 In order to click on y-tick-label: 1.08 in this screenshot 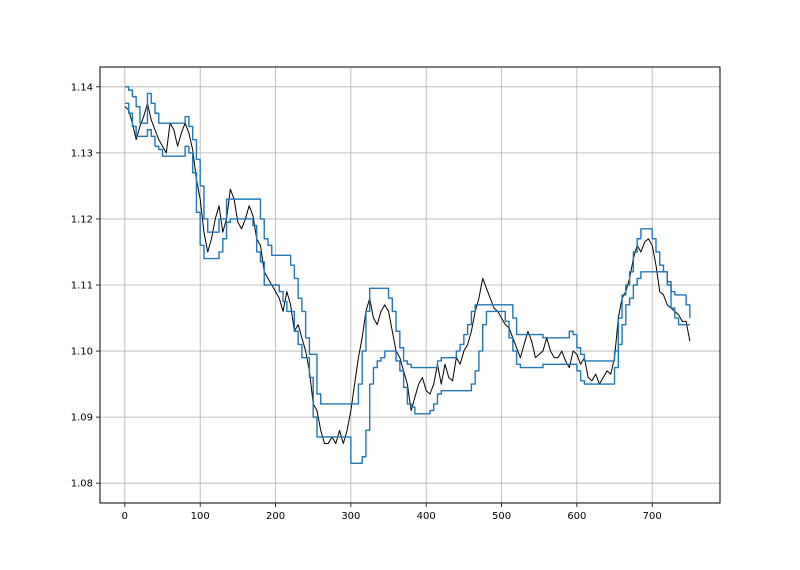, I will do `click(82, 484)`.